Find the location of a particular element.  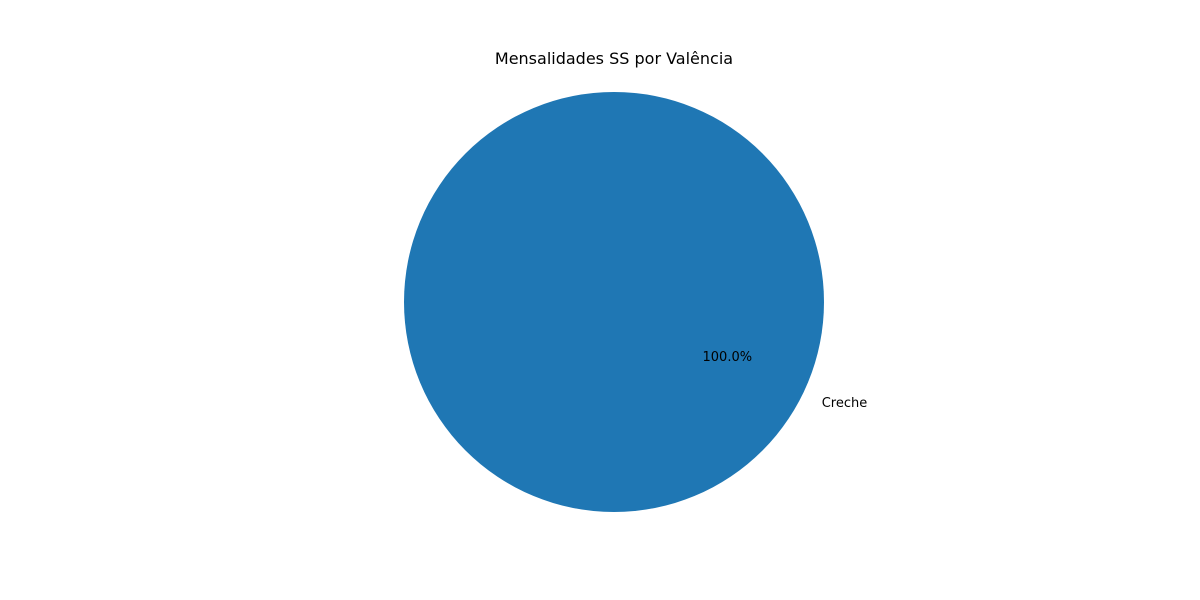

slice-percent-label: 100.0% is located at coordinates (728, 357).